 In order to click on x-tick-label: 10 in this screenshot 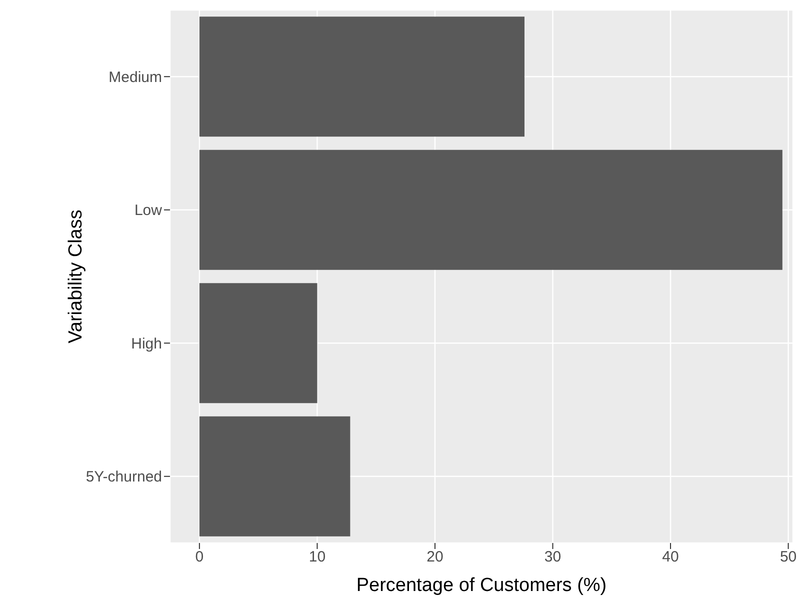, I will do `click(317, 557)`.